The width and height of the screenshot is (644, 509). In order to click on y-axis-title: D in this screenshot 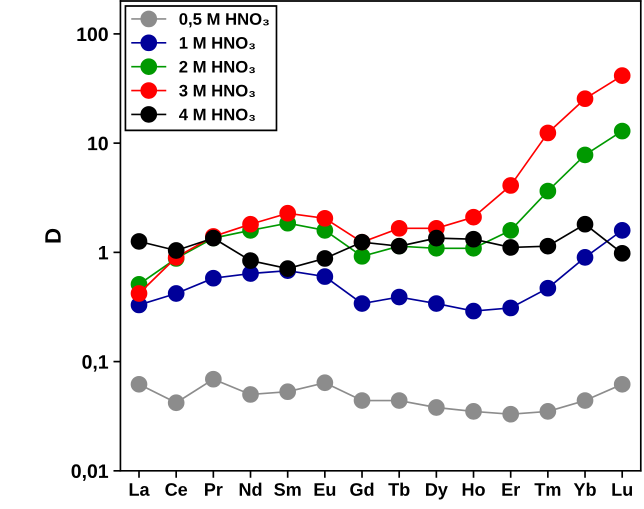, I will do `click(53, 235)`.